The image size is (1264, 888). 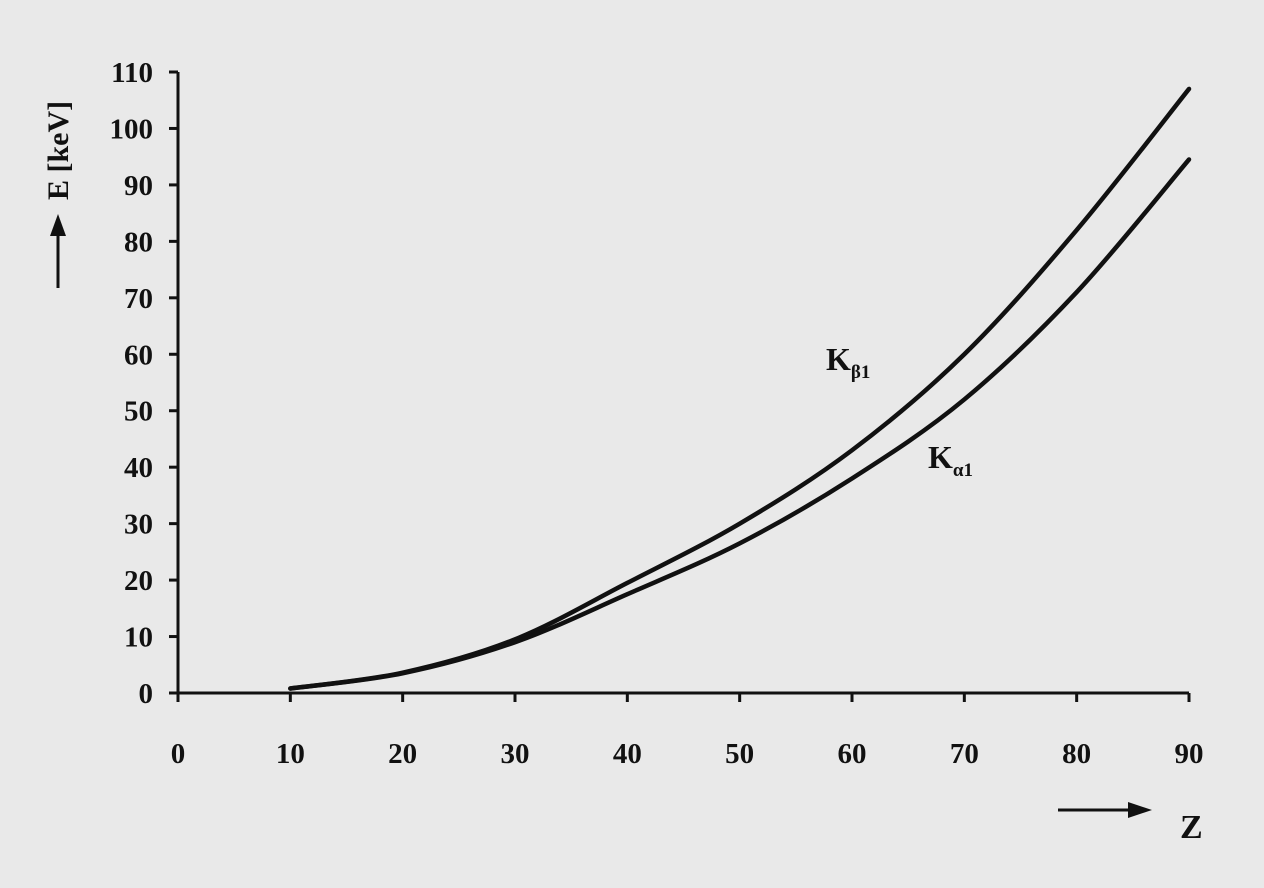 What do you see at coordinates (138, 525) in the screenshot?
I see `y-tick-label: 30` at bounding box center [138, 525].